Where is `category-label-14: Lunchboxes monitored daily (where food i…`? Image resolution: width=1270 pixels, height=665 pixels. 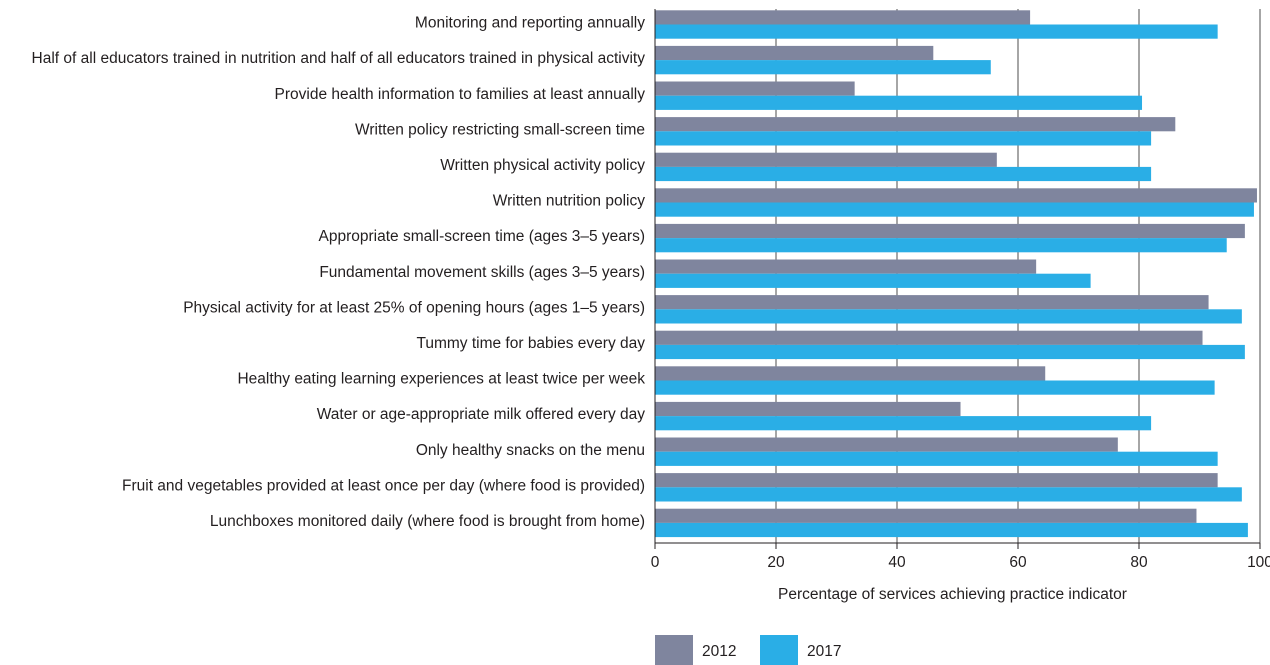
category-label-14: Lunchboxes monitored daily (where food i… is located at coordinates (427, 521).